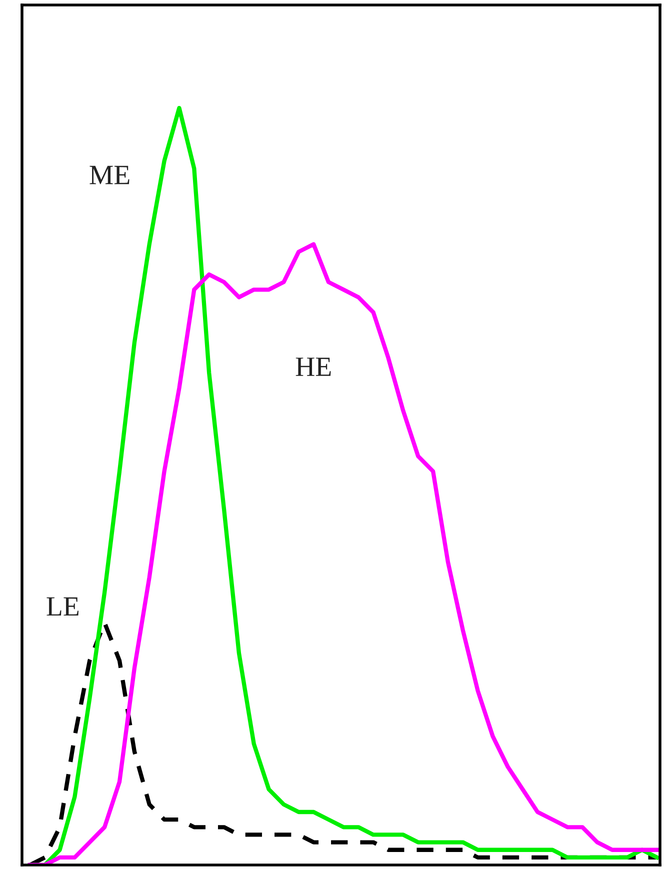 This screenshot has height=871, width=669. Describe the element at coordinates (110, 175) in the screenshot. I see `series-label: ME` at that location.